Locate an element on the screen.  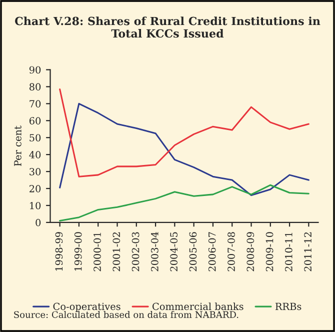
x-tick-label: 1998-99 is located at coordinates (59, 251).